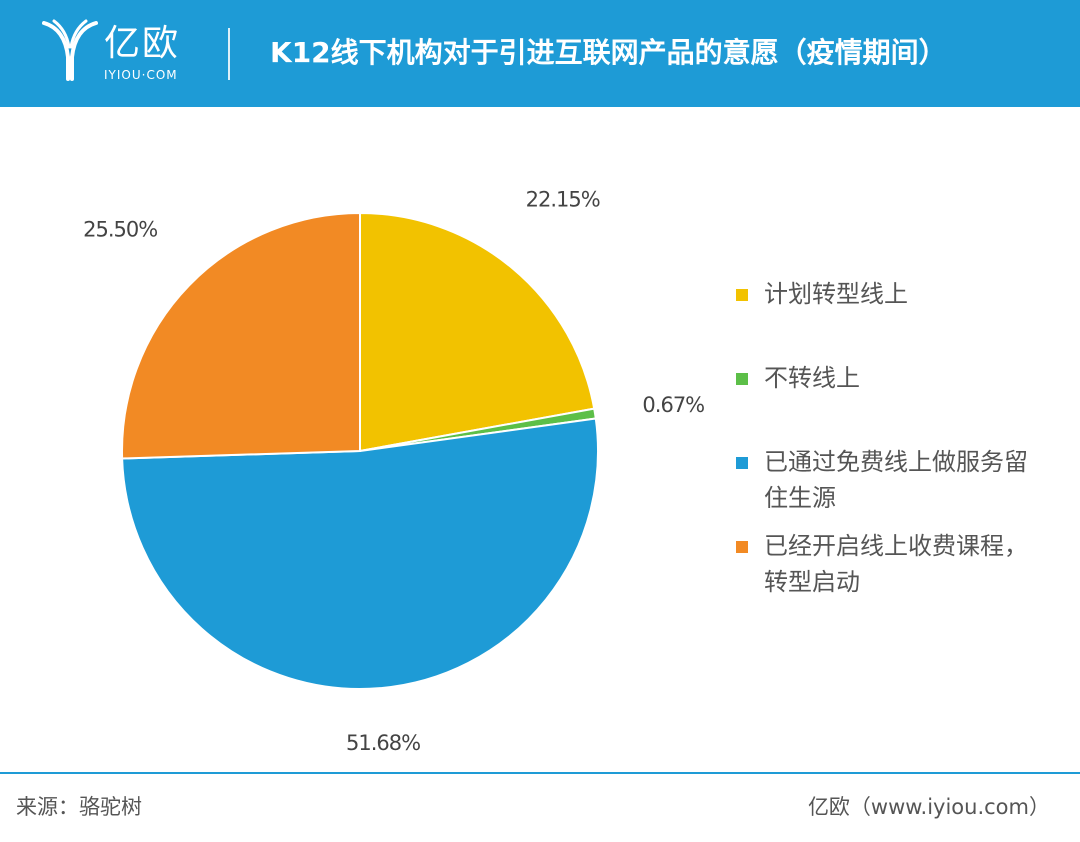 This screenshot has height=842, width=1080. Describe the element at coordinates (608, 52) in the screenshot. I see `page-title: K12线下机构对于引进互联网产品的意愿（疫情期间）` at that location.